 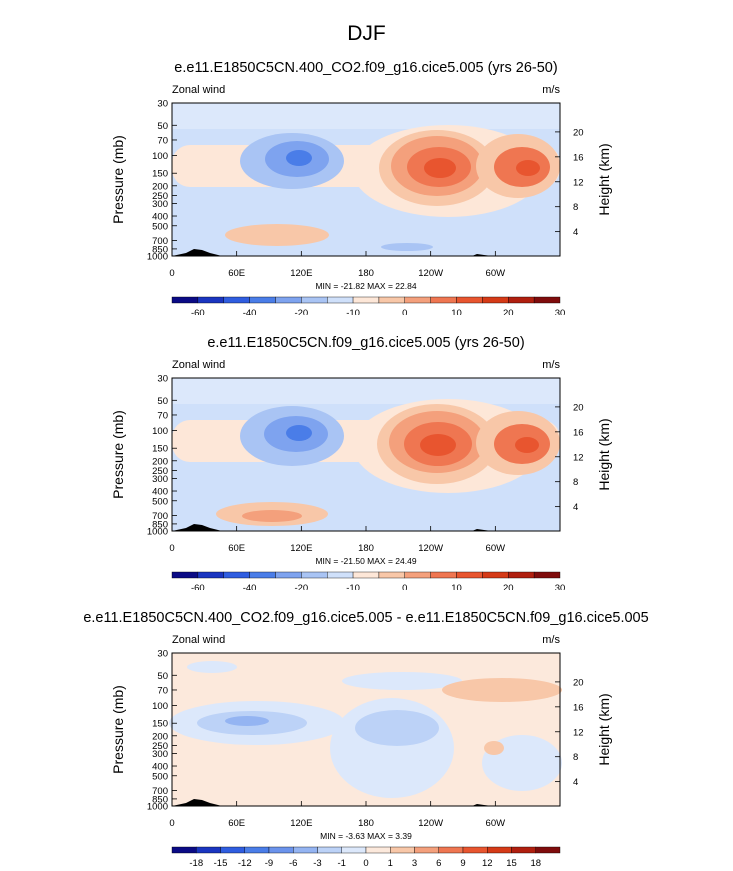 I want to click on colorbar: -60 -40 -20 -10 0 10 20 30, so click(x=368, y=305).